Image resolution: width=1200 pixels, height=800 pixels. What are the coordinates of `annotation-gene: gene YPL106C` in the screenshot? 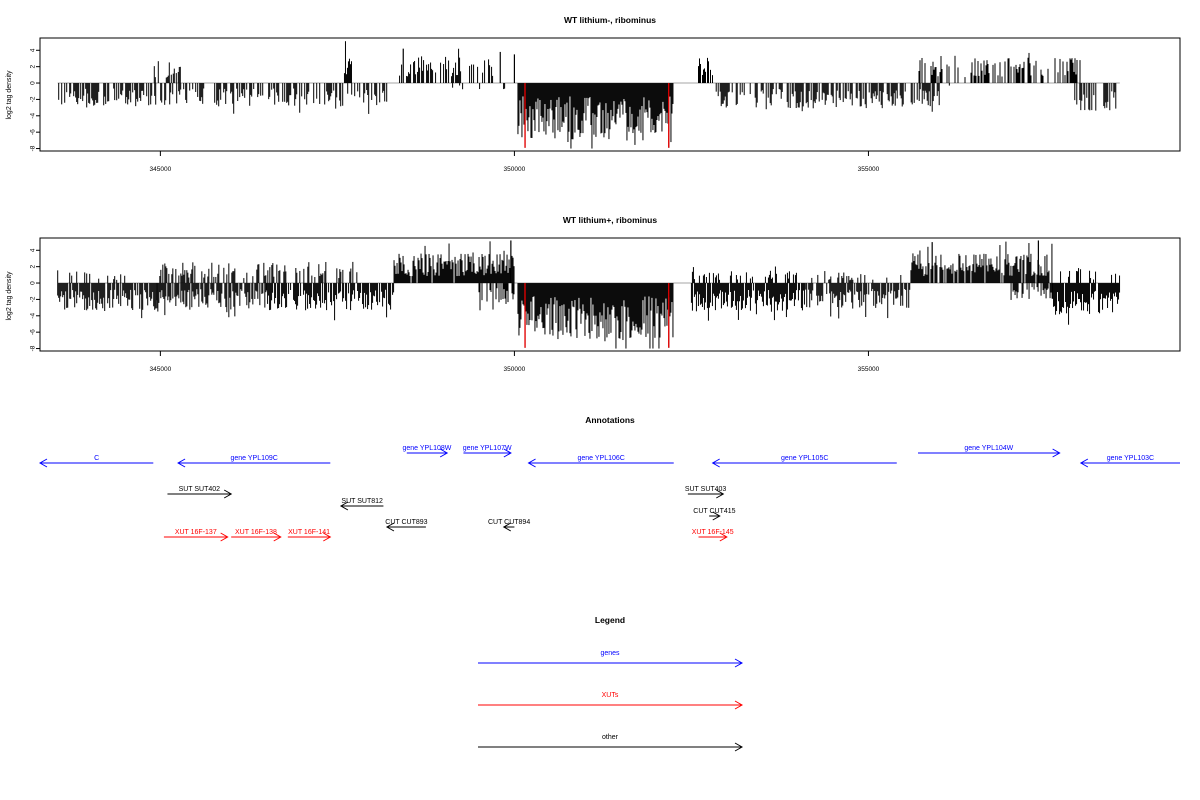 It's located at (600, 461).